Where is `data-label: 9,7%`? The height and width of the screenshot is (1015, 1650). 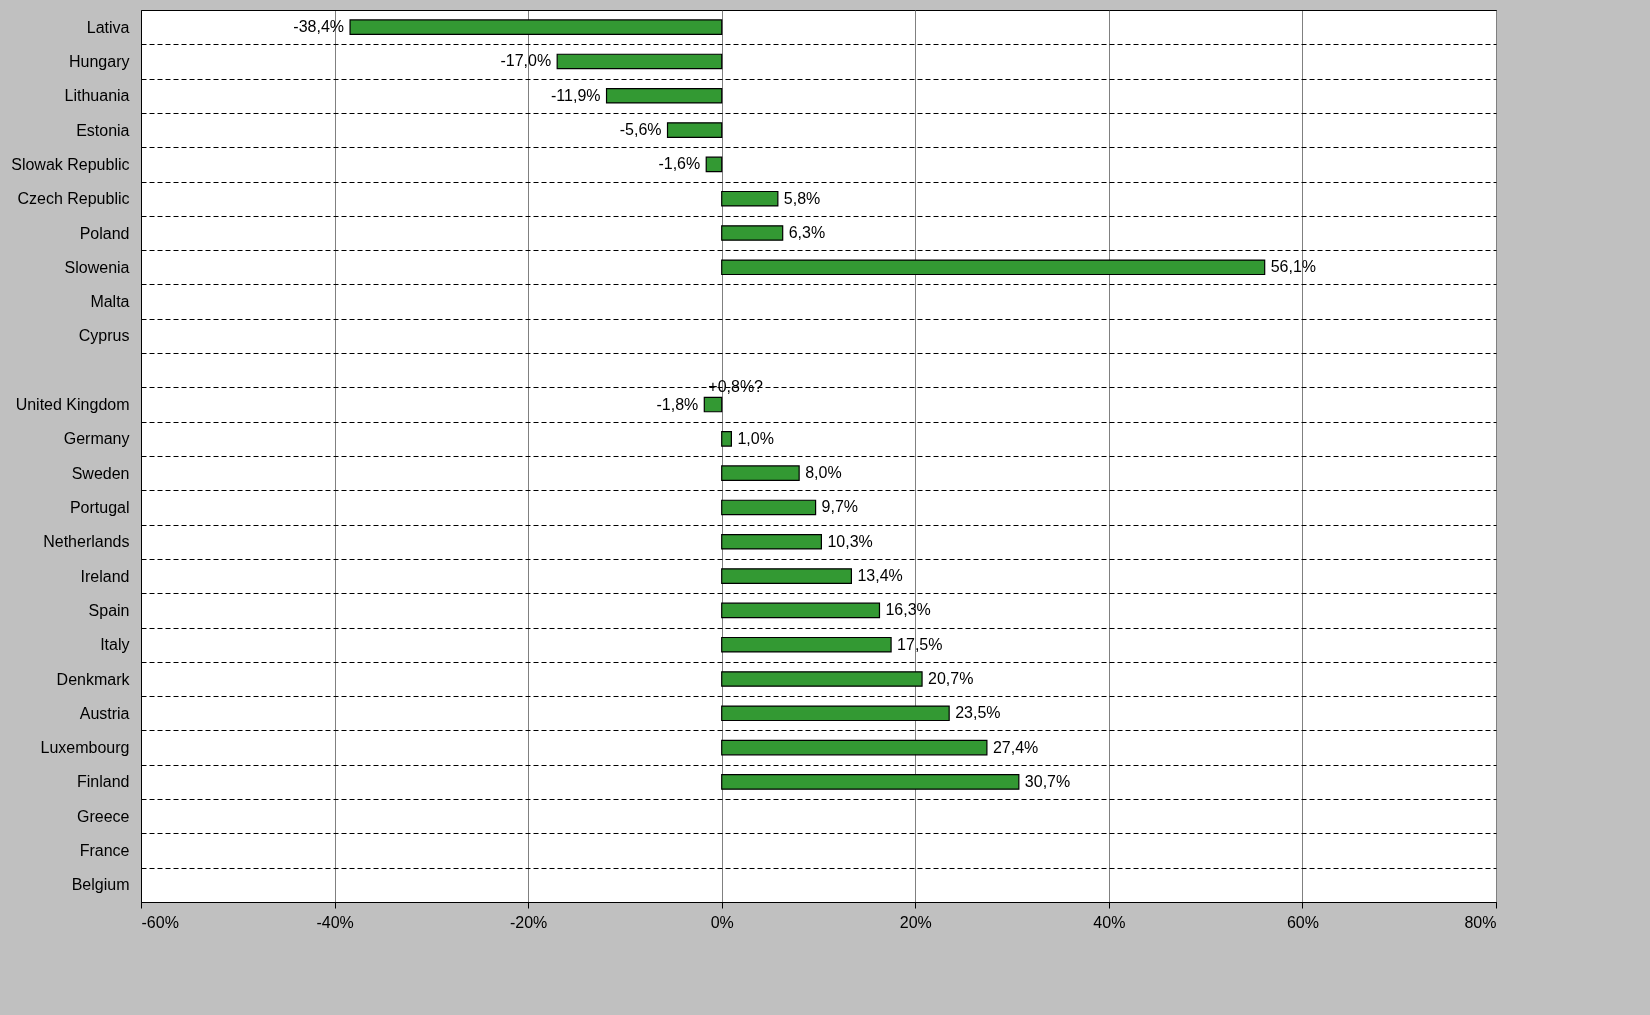
data-label: 9,7% is located at coordinates (840, 507).